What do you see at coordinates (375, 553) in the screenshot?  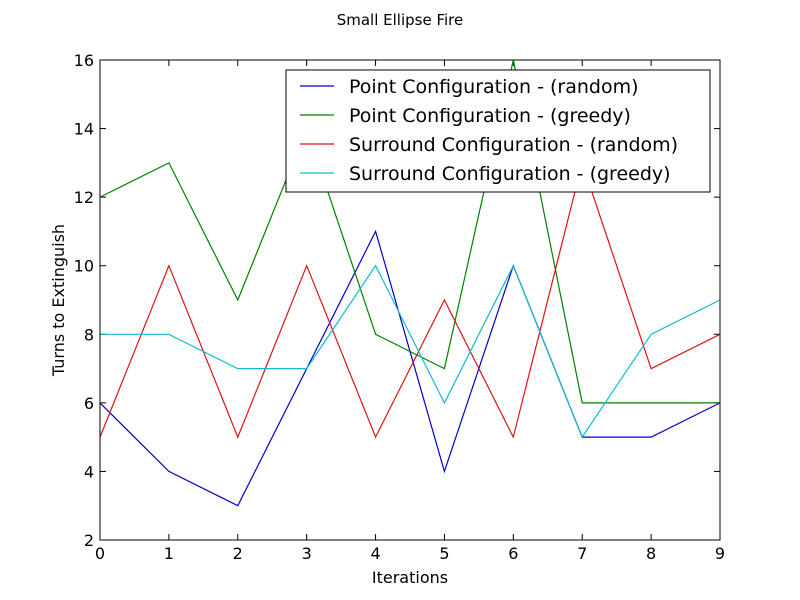 I see `x-tick-label: 4` at bounding box center [375, 553].